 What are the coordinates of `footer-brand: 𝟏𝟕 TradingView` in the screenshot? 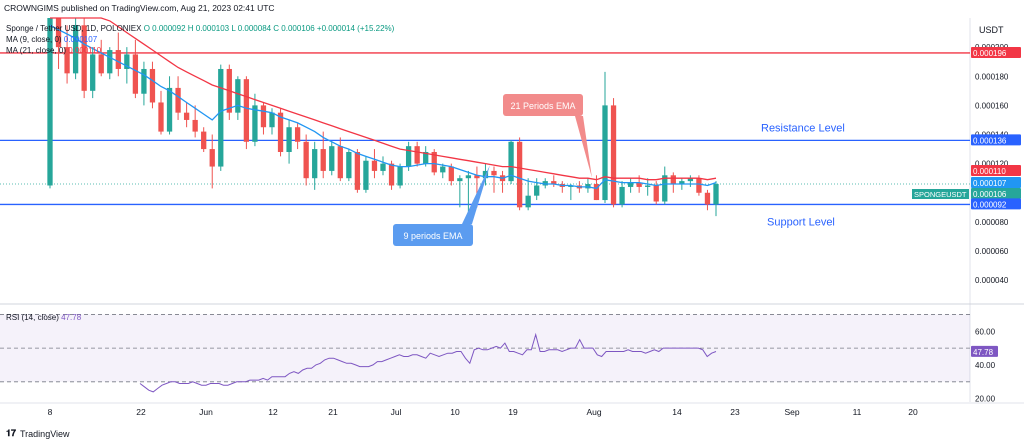 It's located at (38, 433).